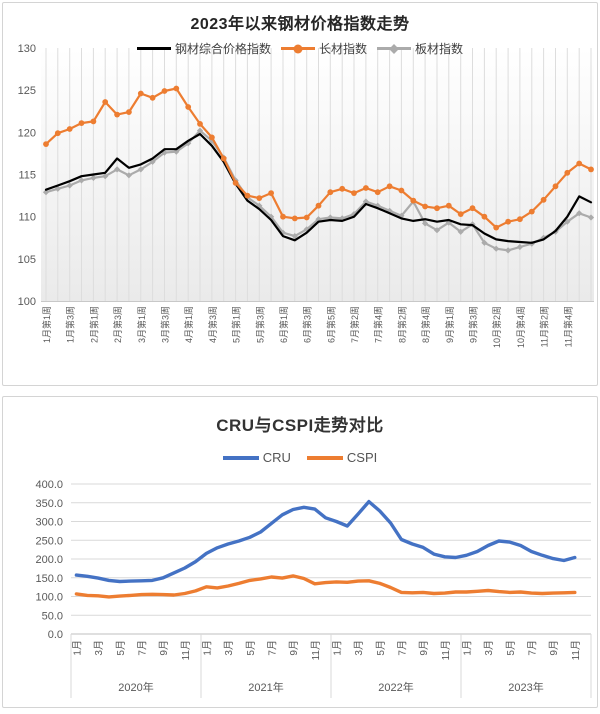  What do you see at coordinates (439, 49) in the screenshot?
I see `legend-label: 板材指数` at bounding box center [439, 49].